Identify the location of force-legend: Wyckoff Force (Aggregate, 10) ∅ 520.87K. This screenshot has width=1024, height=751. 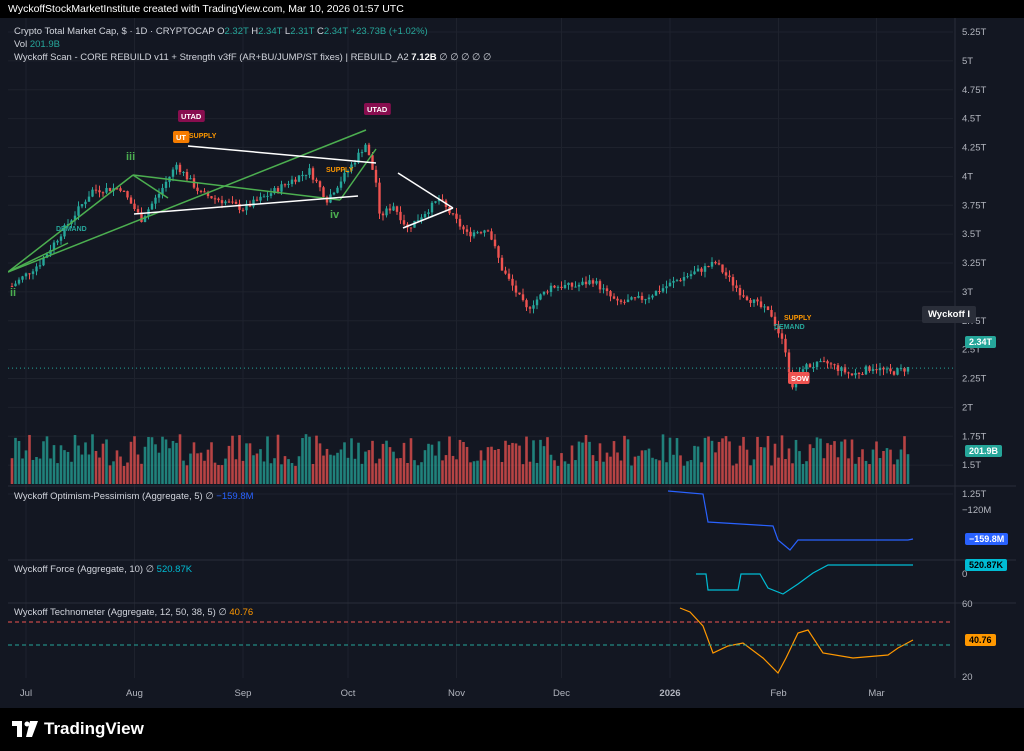
(103, 569).